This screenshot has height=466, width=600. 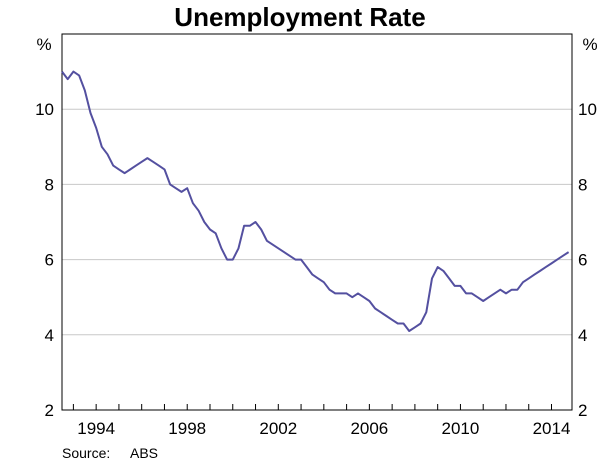 I want to click on y-tick-left-2: 2, so click(x=49, y=410).